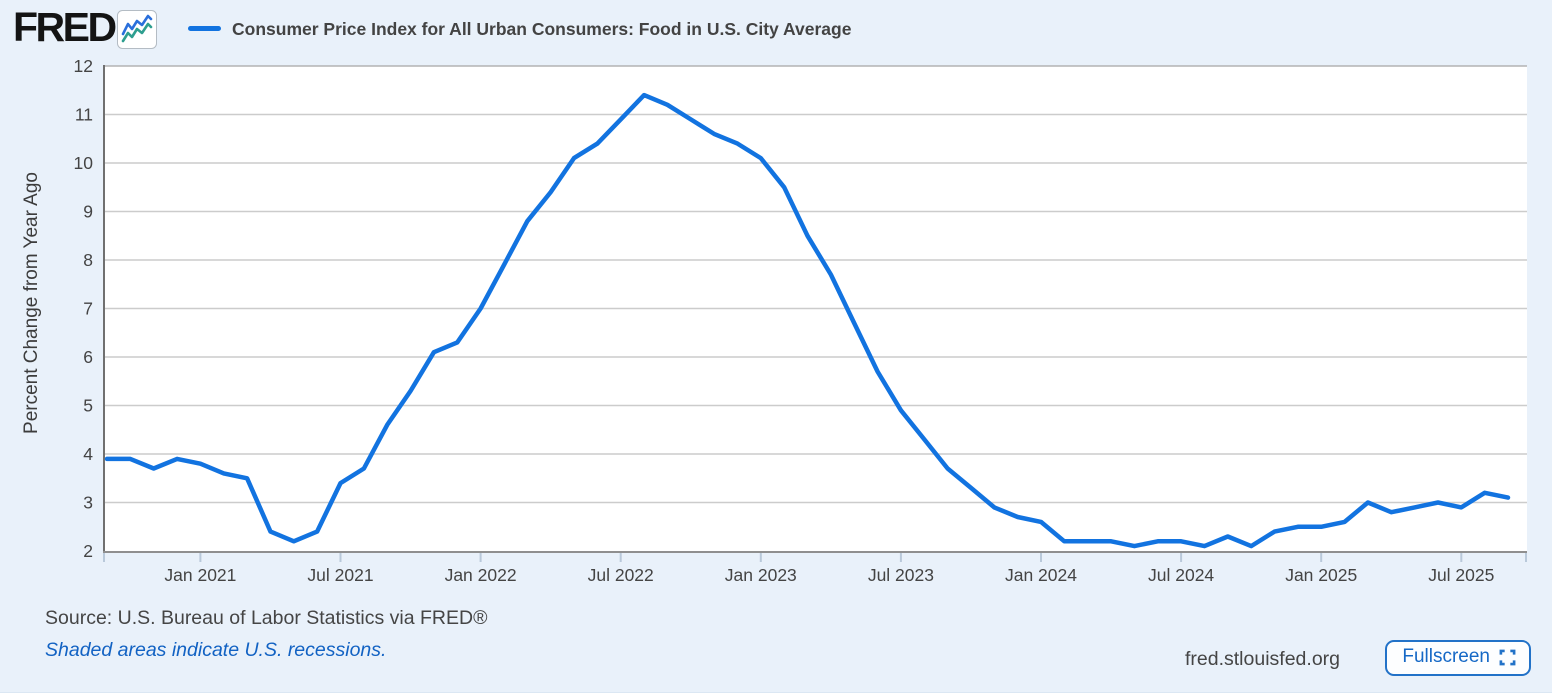 The height and width of the screenshot is (699, 1552). I want to click on y-axis-tick-labels: 2 3 4 5 6 7 8 9 10 11 12, so click(84, 308).